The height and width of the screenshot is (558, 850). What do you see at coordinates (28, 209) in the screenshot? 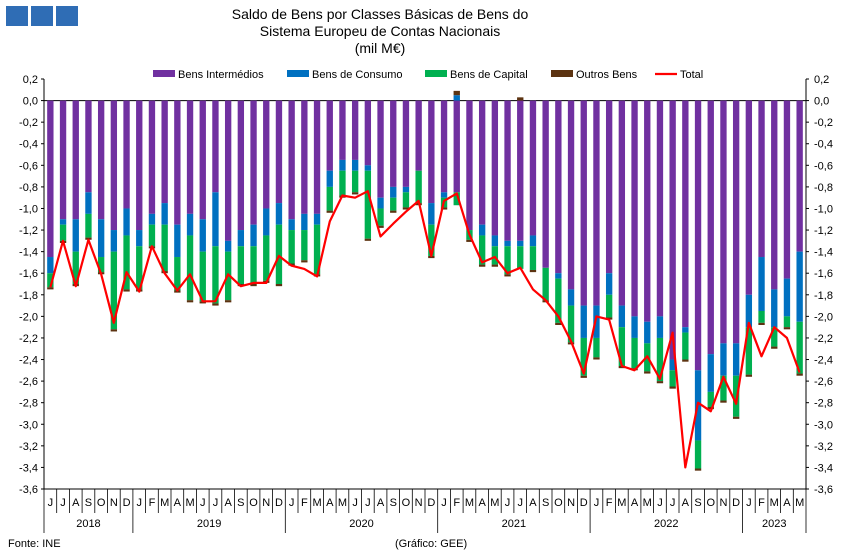
I see `y-tick-label-left: -1,0` at bounding box center [28, 209].